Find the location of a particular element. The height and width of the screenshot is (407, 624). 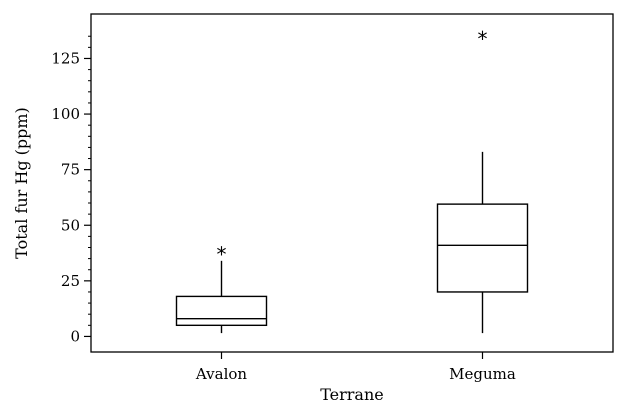

x-axis-label: Terrane is located at coordinates (352, 394).